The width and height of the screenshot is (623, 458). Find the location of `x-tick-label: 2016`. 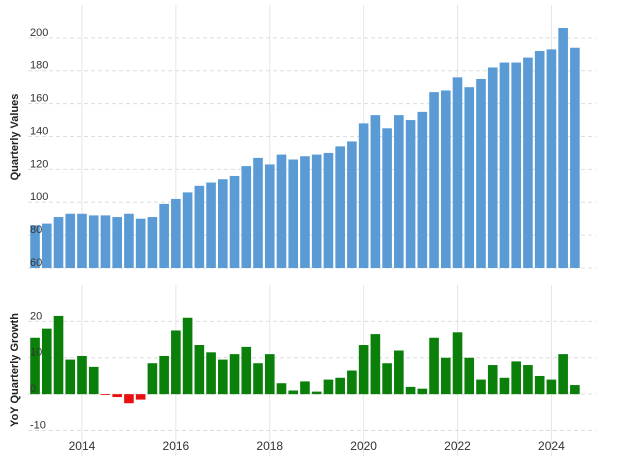

x-tick-label: 2016 is located at coordinates (176, 446).